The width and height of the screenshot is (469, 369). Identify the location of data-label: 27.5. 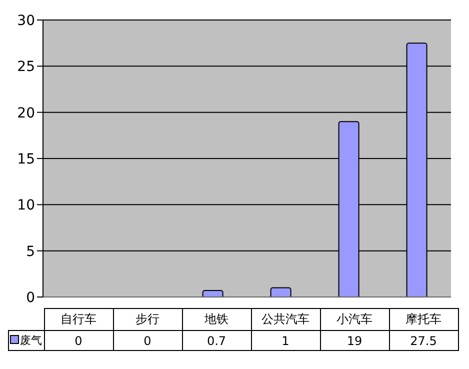
(423, 340).